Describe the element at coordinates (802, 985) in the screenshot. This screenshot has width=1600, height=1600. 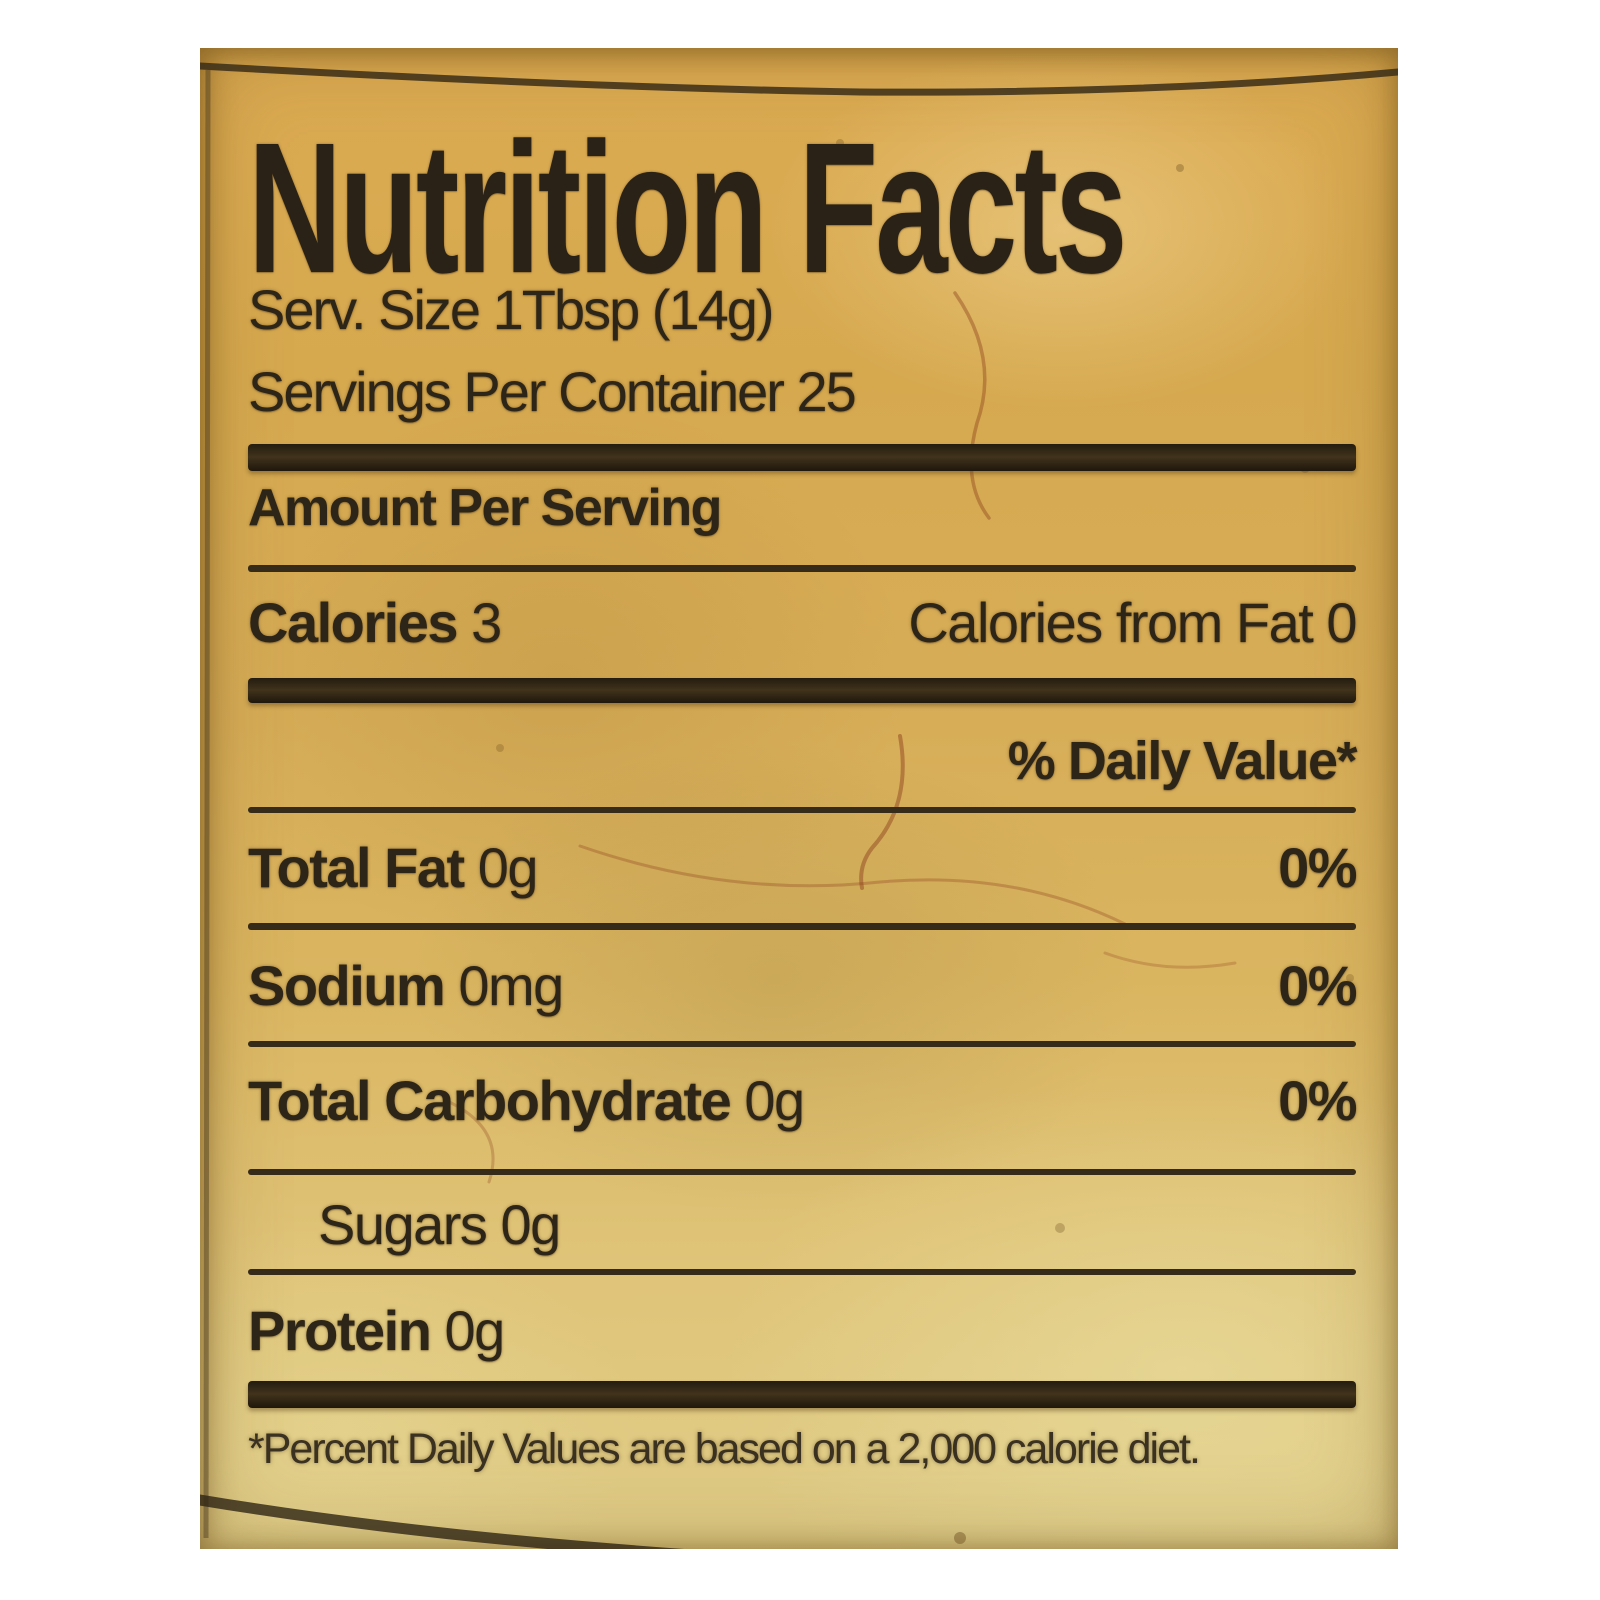
I see `sodium-row: Sodium 0mg 0%` at that location.